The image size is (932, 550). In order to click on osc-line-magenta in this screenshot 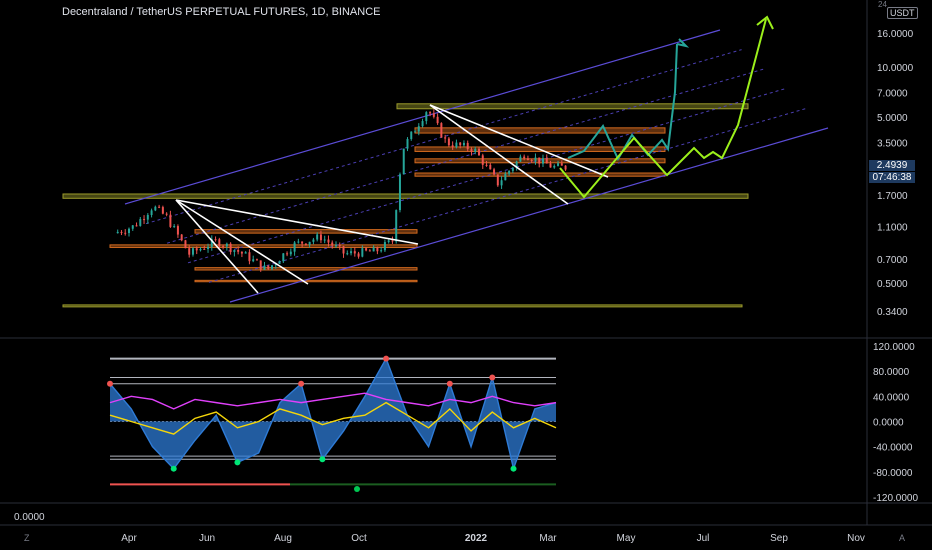, I will do `click(333, 401)`.